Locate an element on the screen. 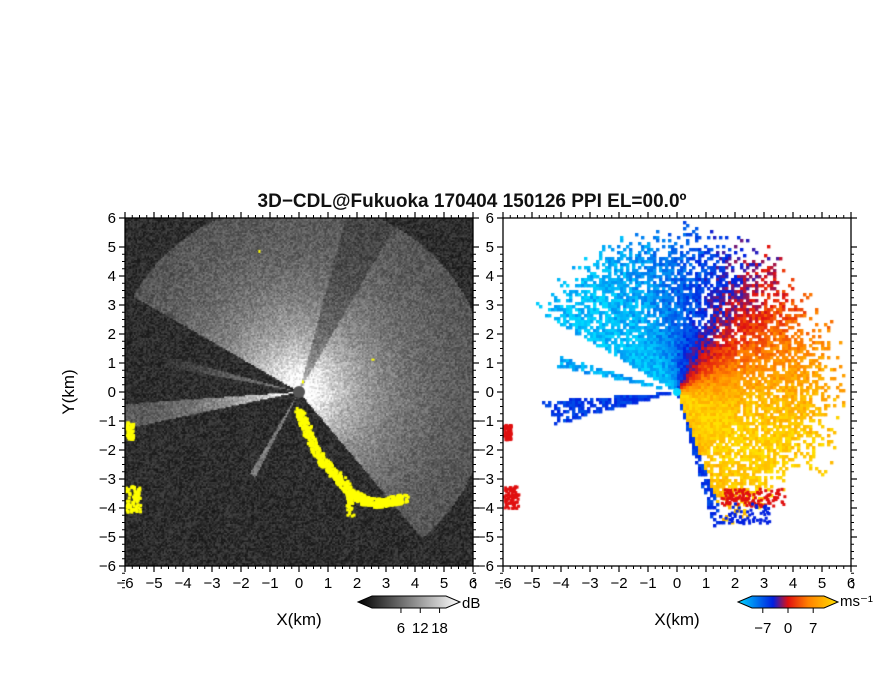 This screenshot has height=680, width=880. reflectivity-x-tick-label: 6 is located at coordinates (473, 583).